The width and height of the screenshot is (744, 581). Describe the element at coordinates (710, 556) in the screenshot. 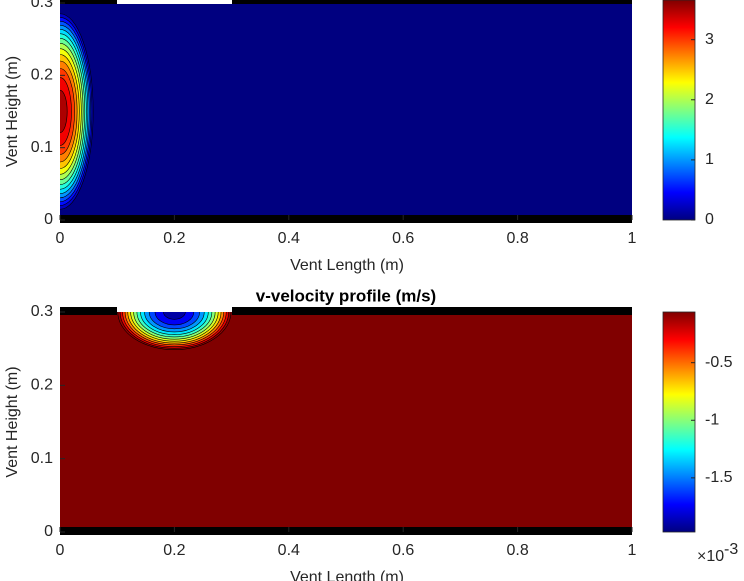

I see `colorbar-exponent: ×10` at that location.